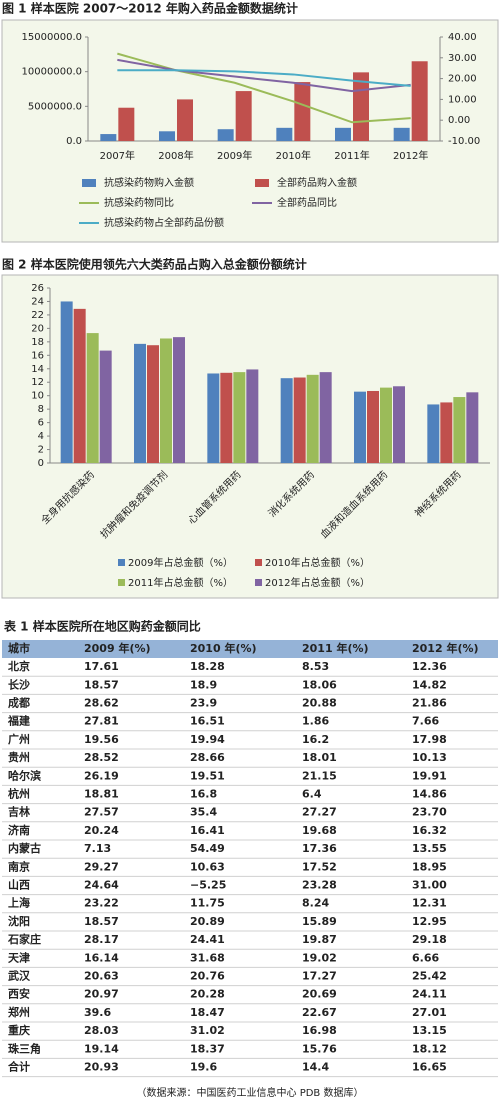  I want to click on table-cell: 长沙, so click(19, 684).